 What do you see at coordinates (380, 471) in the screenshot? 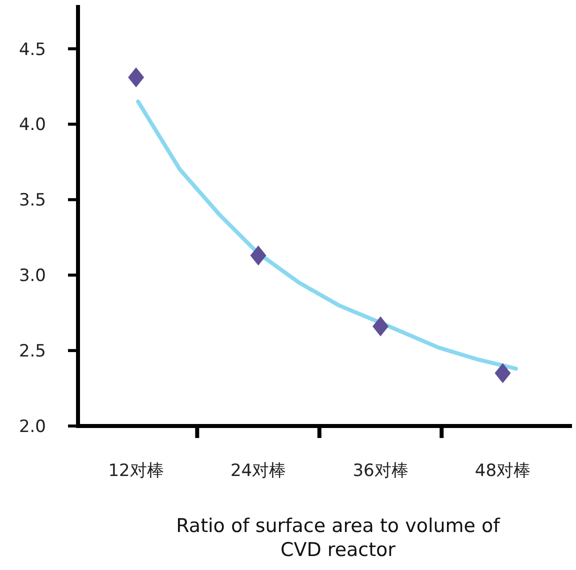
I see `x-tick-label: 36对棒` at bounding box center [380, 471].